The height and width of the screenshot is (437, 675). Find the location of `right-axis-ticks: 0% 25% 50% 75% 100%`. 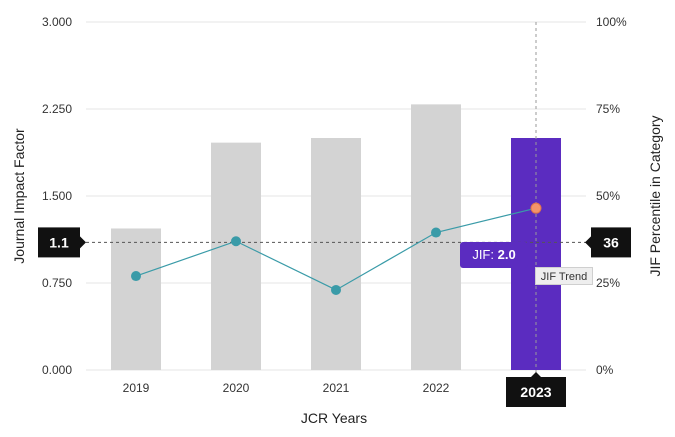

right-axis-ticks: 0% 25% 50% 75% 100% is located at coordinates (611, 196).